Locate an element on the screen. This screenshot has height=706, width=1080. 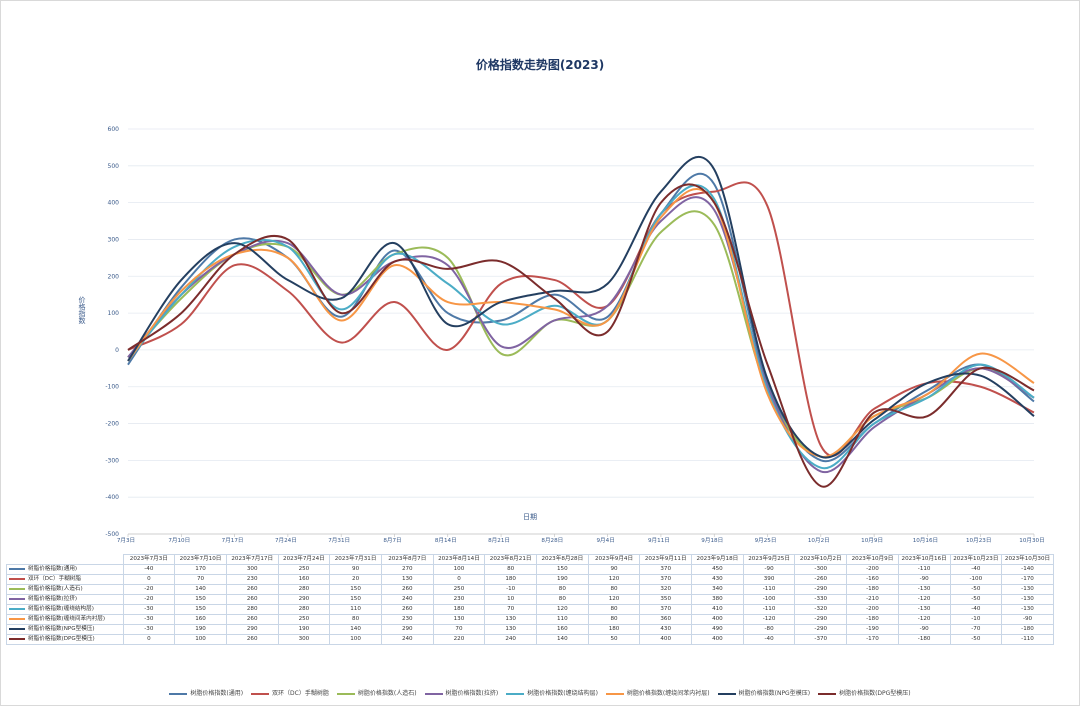
x-axis-label: 日期 is located at coordinates (530, 517).